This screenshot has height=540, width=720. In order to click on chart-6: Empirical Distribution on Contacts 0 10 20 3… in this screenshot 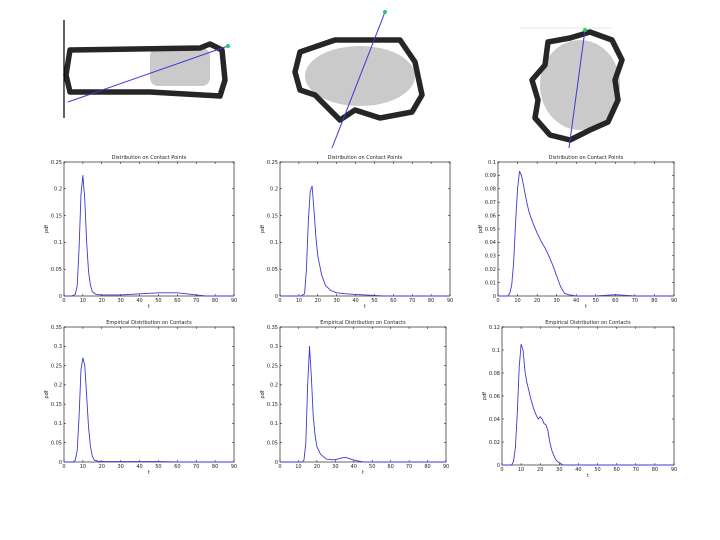, I will do `click(579, 399)`.